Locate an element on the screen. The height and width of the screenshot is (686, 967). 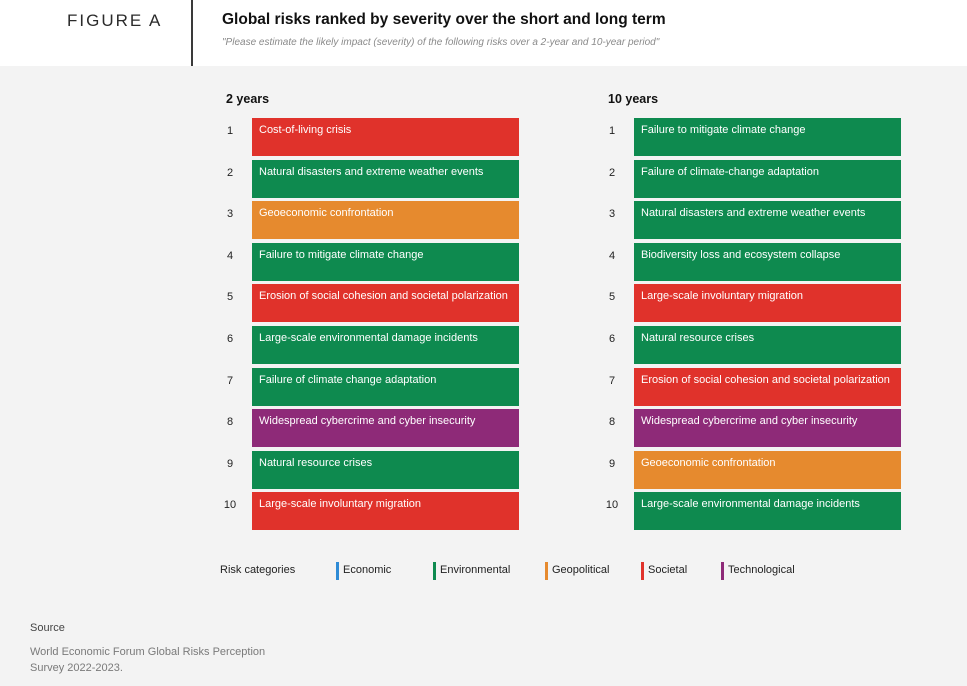
figure-label: FIGURE A is located at coordinates (115, 20).